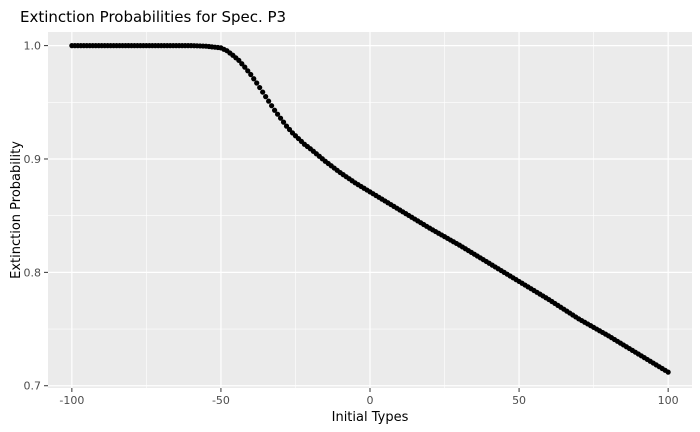  I want to click on y-tick-label: 0.8, so click(33, 272).